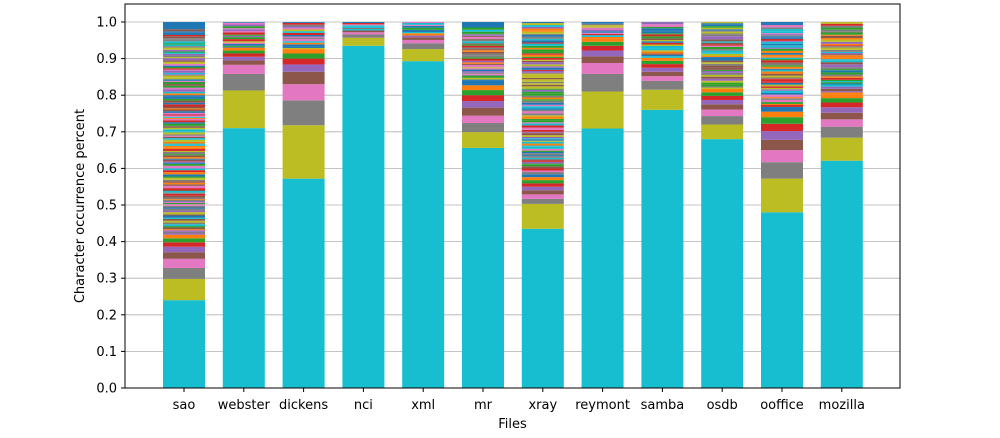 The image size is (1000, 438). Describe the element at coordinates (106, 169) in the screenshot. I see `y-tick-label: 0.6` at that location.